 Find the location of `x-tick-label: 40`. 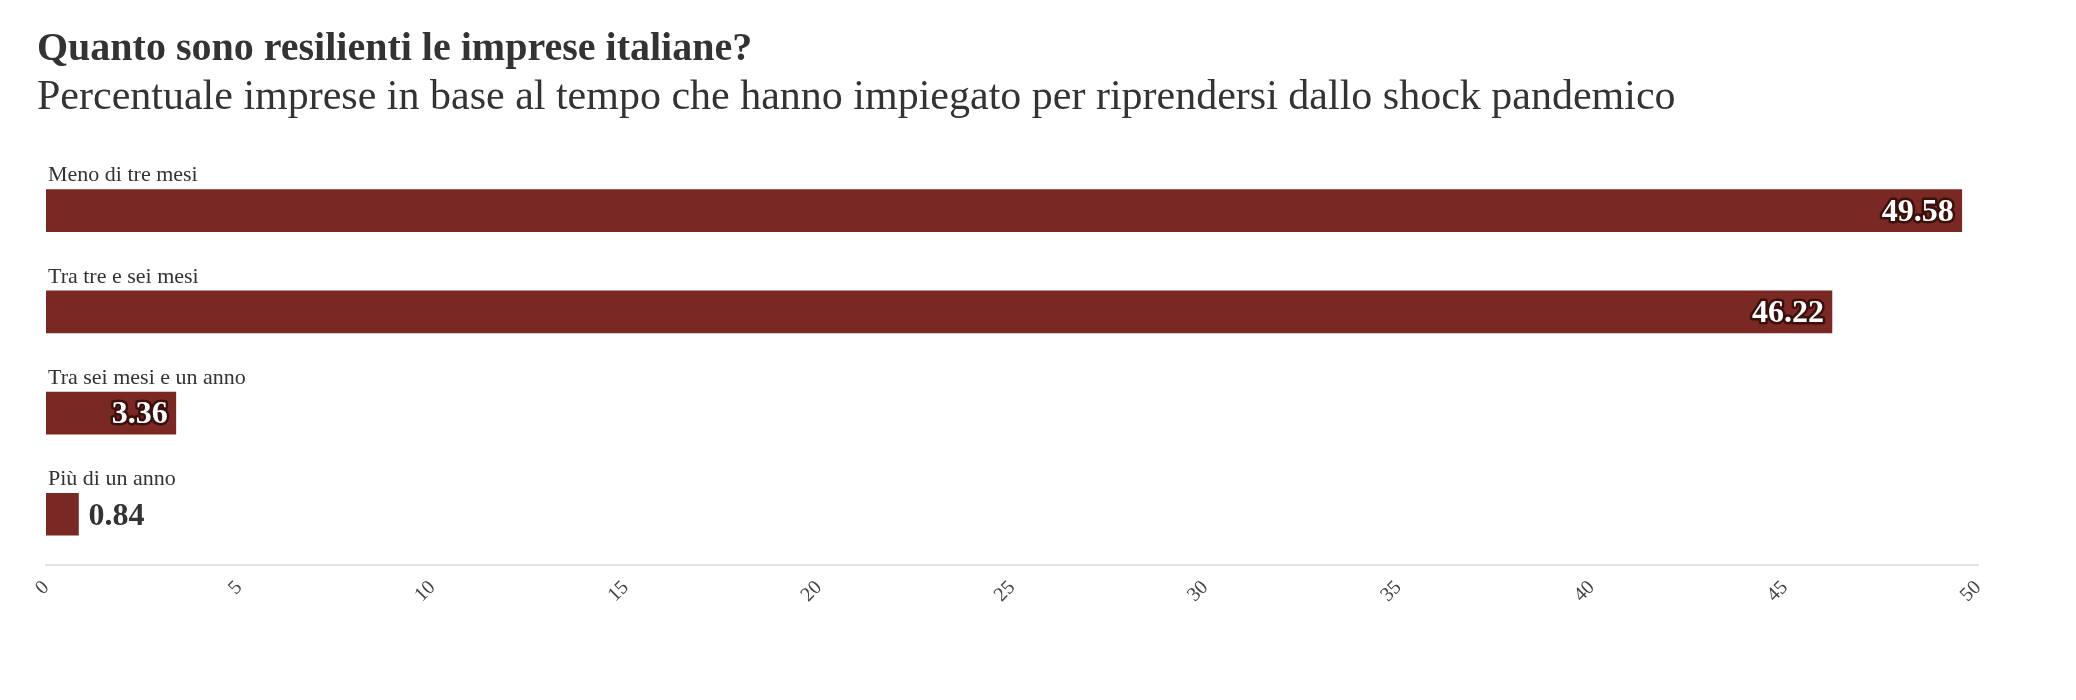

x-tick-label: 40 is located at coordinates (1583, 590).